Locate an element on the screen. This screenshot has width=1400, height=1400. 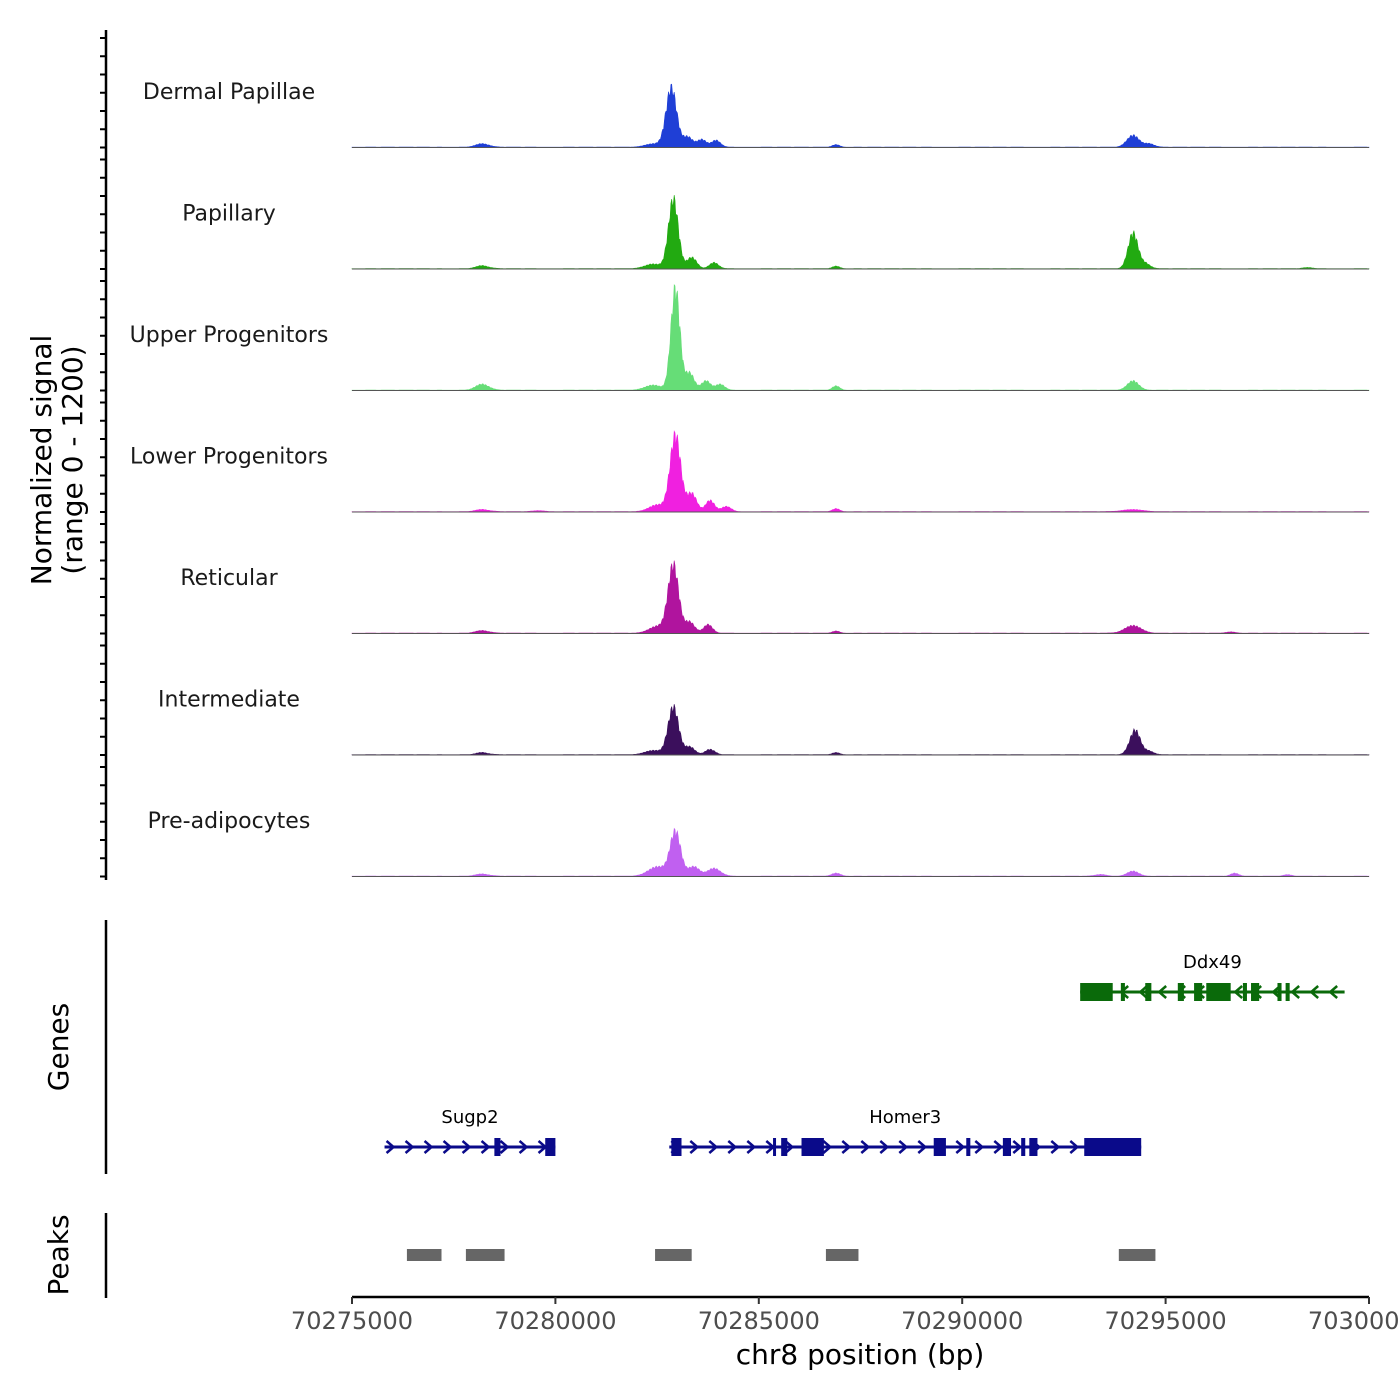
track-label: Intermediate is located at coordinates (229, 700).